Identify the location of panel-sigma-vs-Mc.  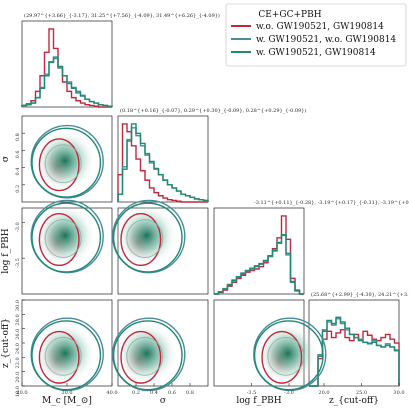
(67, 159).